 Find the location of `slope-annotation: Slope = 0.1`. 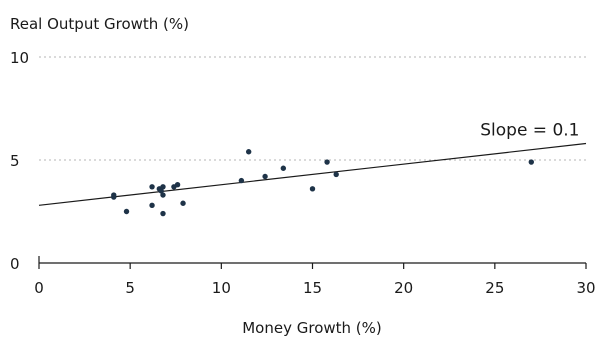

slope-annotation: Slope = 0.1 is located at coordinates (529, 130).